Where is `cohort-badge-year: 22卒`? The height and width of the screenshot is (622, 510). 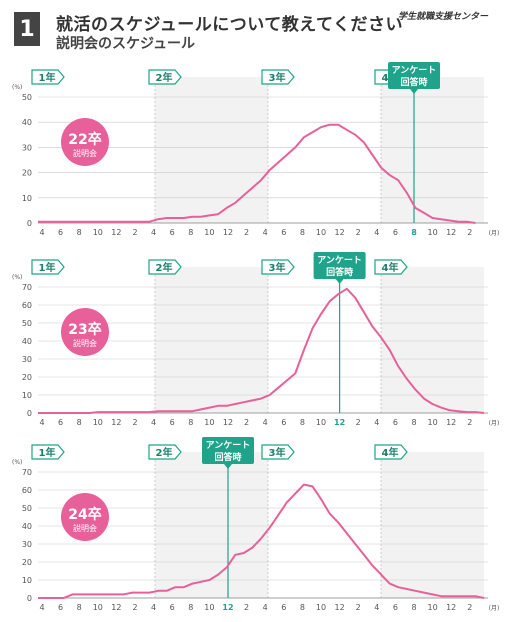
cohort-badge-year: 22卒 is located at coordinates (84, 139).